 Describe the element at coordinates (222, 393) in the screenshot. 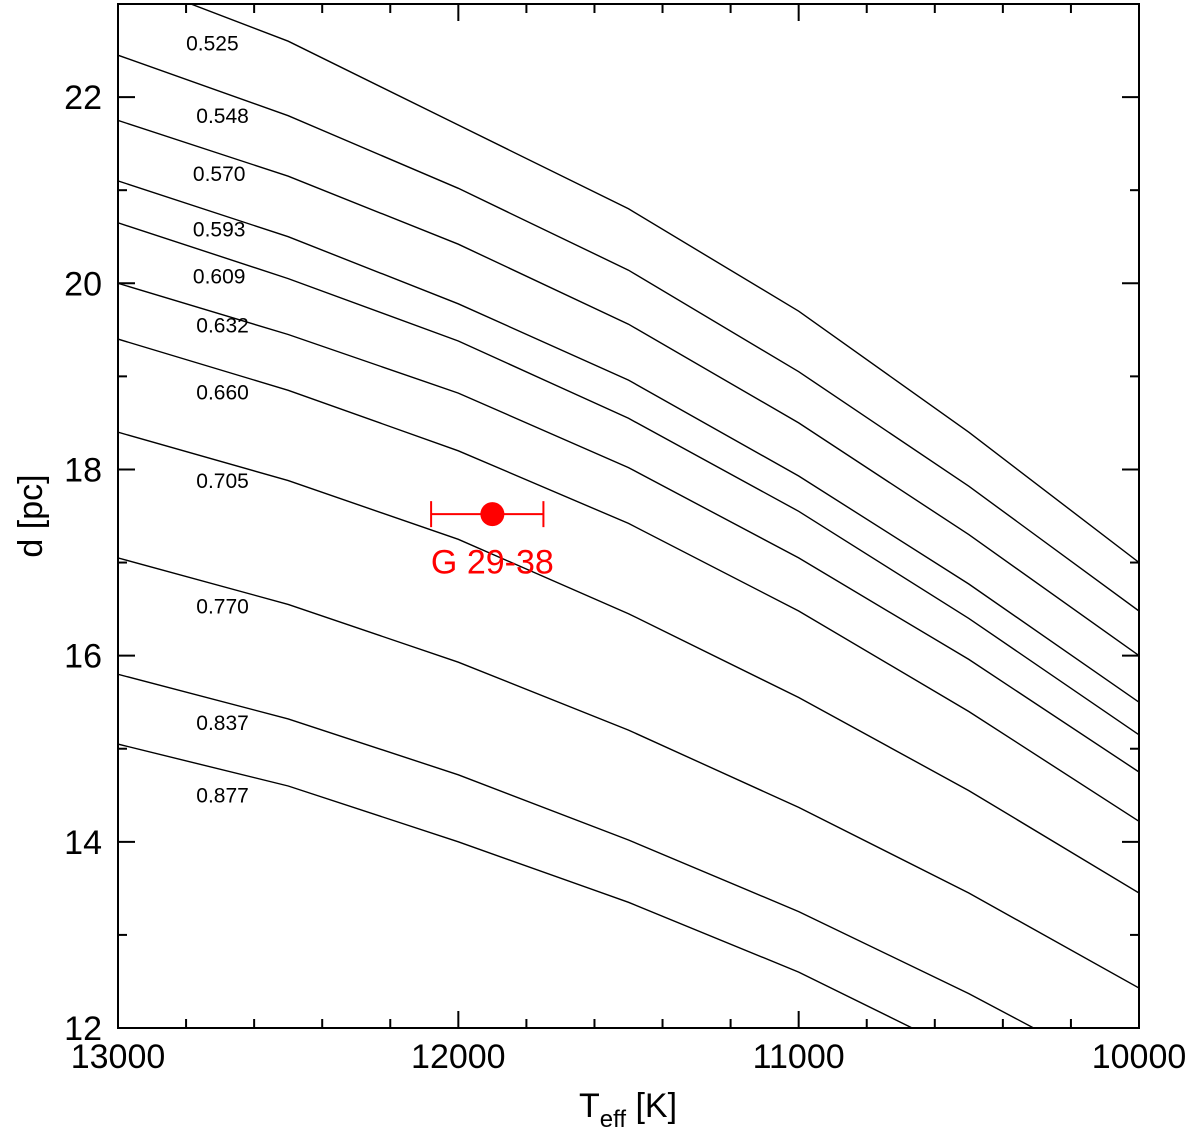

I see `curve-label-0.660: 0.660` at that location.